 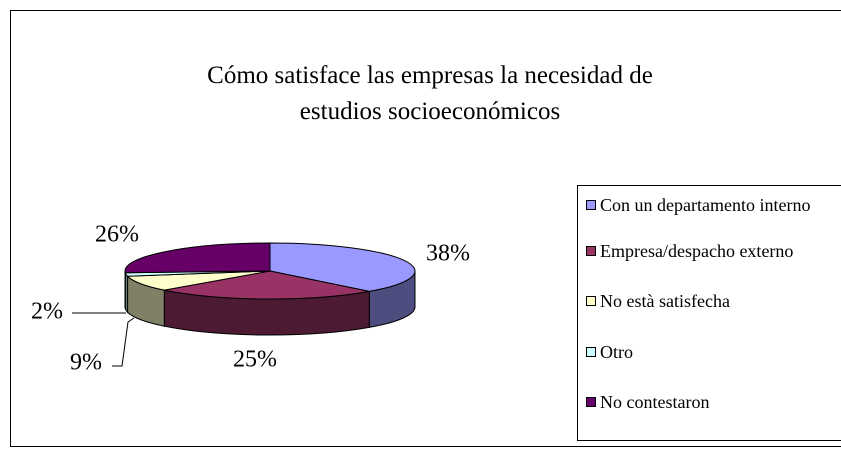 What do you see at coordinates (123, 342) in the screenshot?
I see `leader-line` at bounding box center [123, 342].